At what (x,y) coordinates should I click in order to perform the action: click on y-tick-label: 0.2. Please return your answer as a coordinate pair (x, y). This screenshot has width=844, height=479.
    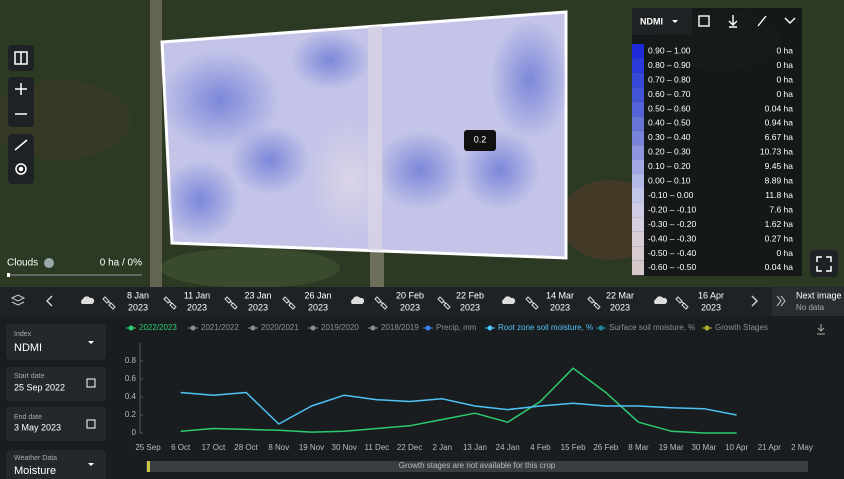
    Looking at the image, I should click on (131, 414).